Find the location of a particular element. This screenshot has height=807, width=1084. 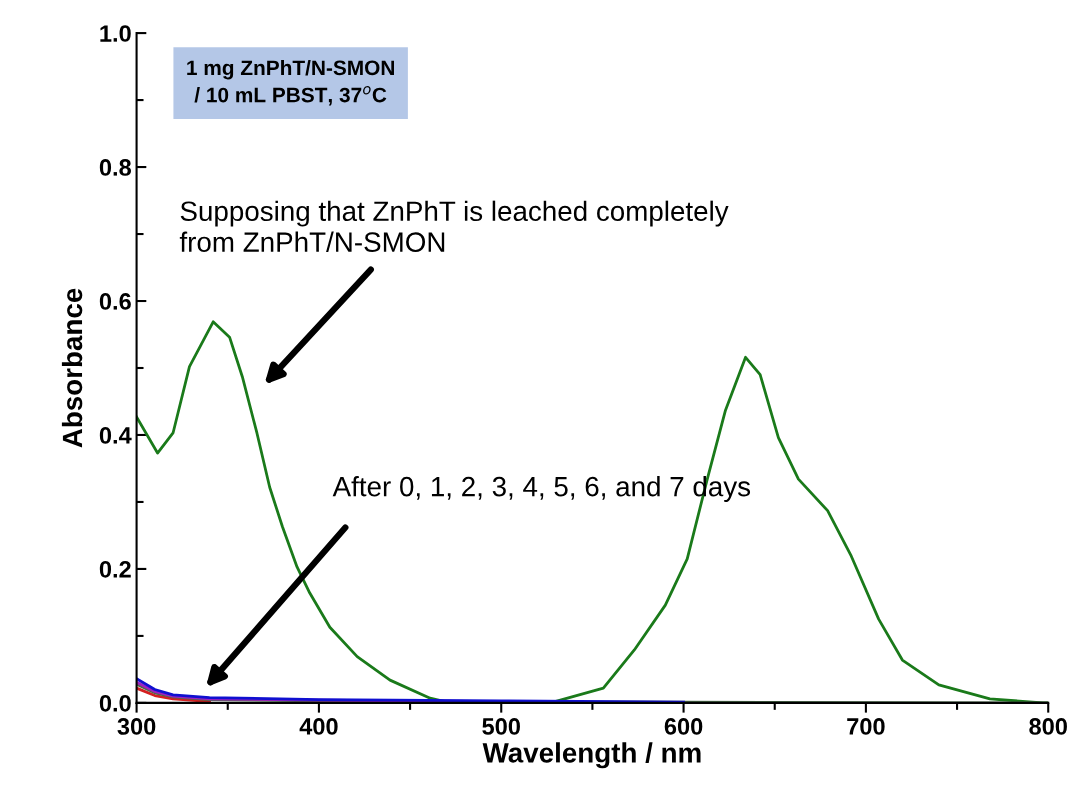

x-axis-title: Wavelength / nm is located at coordinates (591, 755).